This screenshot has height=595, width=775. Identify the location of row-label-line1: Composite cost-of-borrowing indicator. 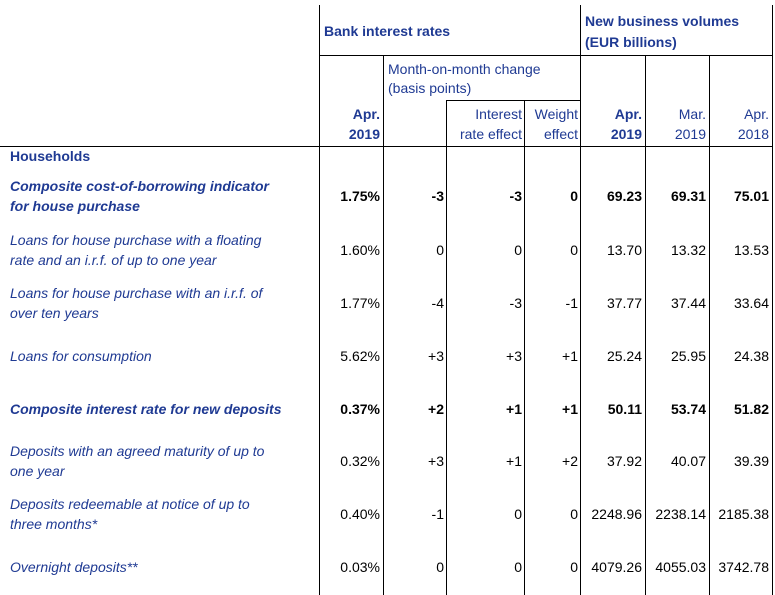
(139, 186).